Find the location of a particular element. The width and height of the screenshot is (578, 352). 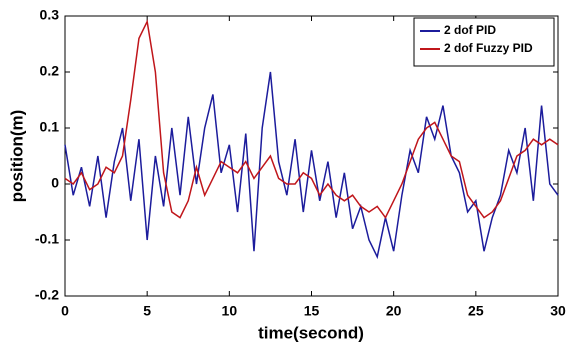

y-tick-label: 0.2 is located at coordinates (50, 71).